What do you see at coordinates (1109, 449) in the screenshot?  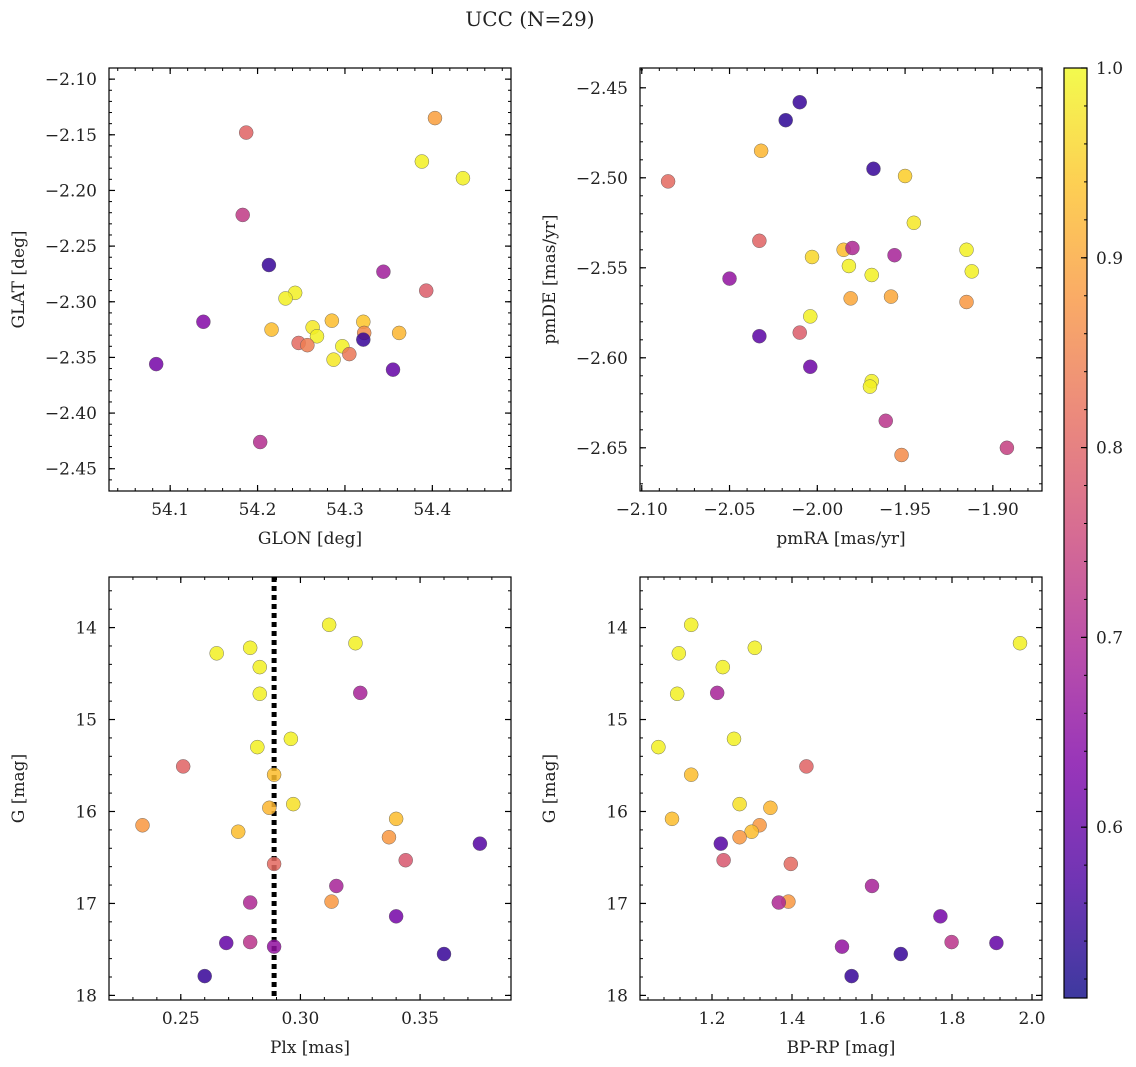 I see `colorbar-tick-label: 0.8` at bounding box center [1109, 449].